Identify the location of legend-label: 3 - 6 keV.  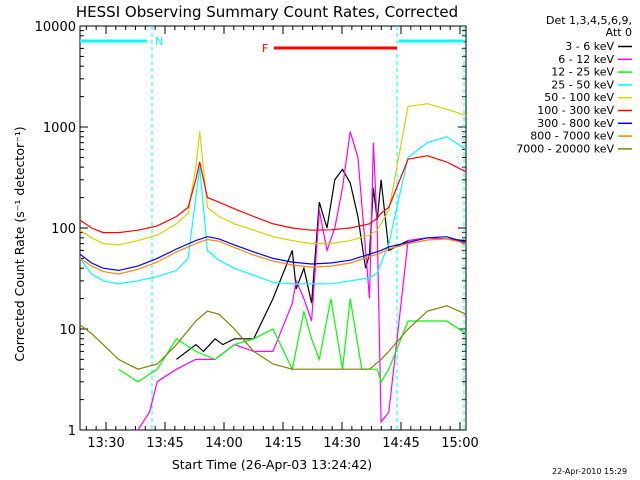
(589, 46).